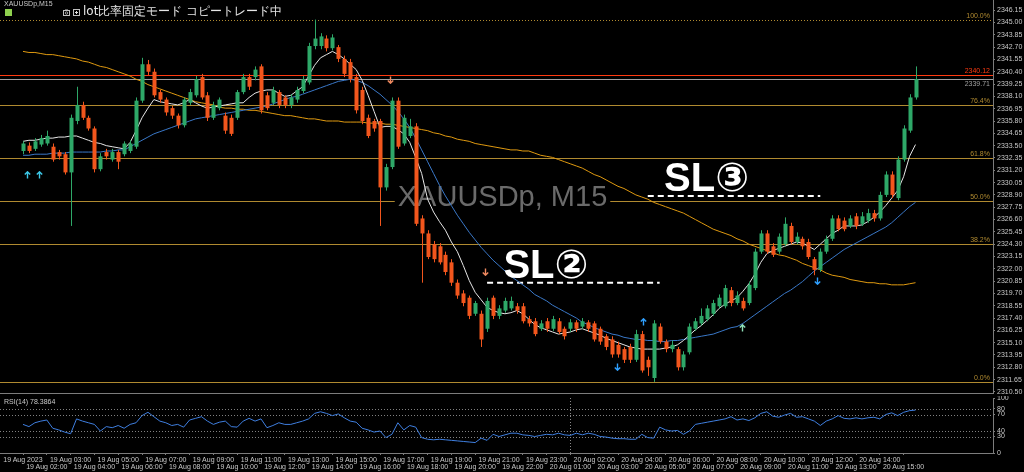  I want to click on annotation: SL③, so click(707, 176).